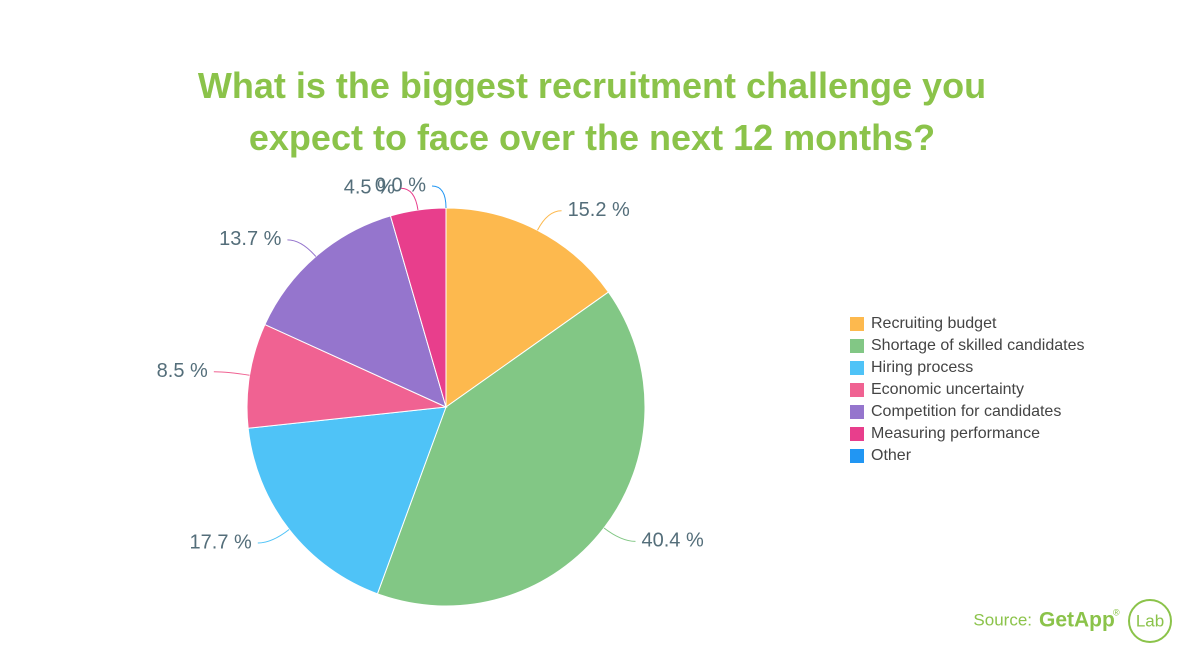 The width and height of the screenshot is (1200, 655). What do you see at coordinates (599, 210) in the screenshot?
I see `value-label: 15.2 %` at bounding box center [599, 210].